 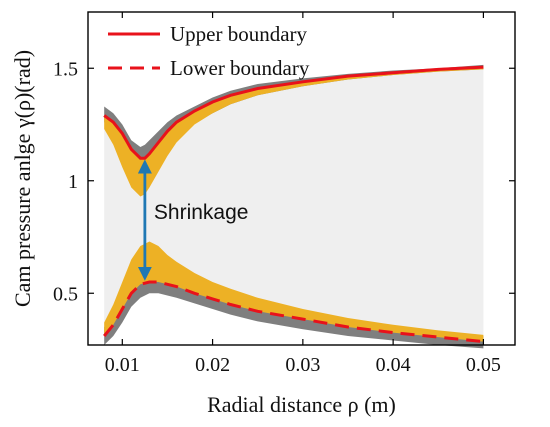 I want to click on shrinkage-label: Shrinkage, so click(x=201, y=212).